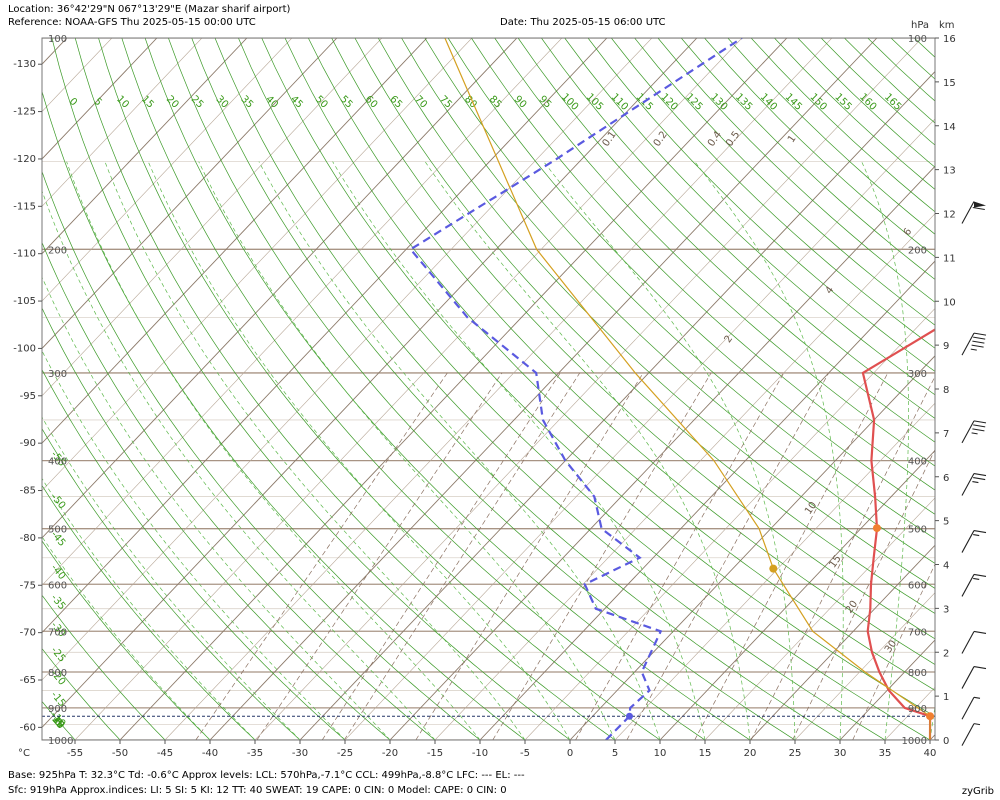 Image resolution: width=1000 pixels, height=800 pixels. Describe the element at coordinates (57, 585) in the screenshot. I see `pressure-label-left: 600` at that location.